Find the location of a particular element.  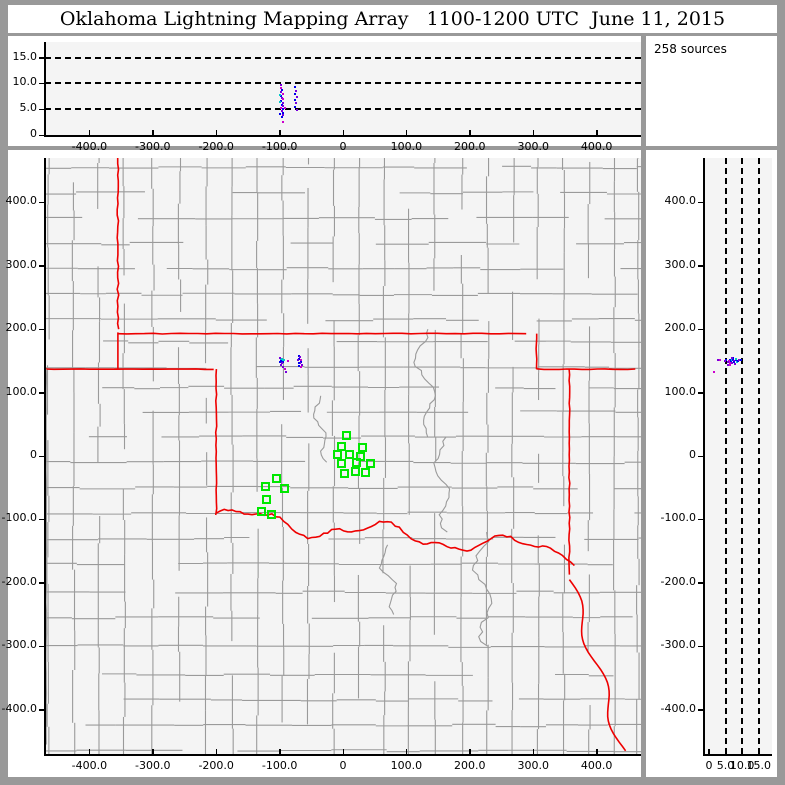

x-tick-label: 5.0 is located at coordinates (725, 765).